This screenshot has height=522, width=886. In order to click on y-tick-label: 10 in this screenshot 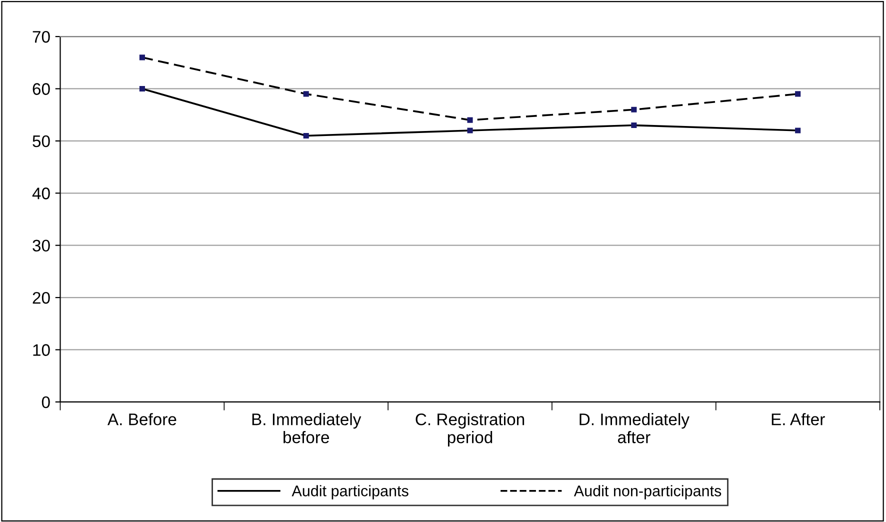, I will do `click(41, 350)`.